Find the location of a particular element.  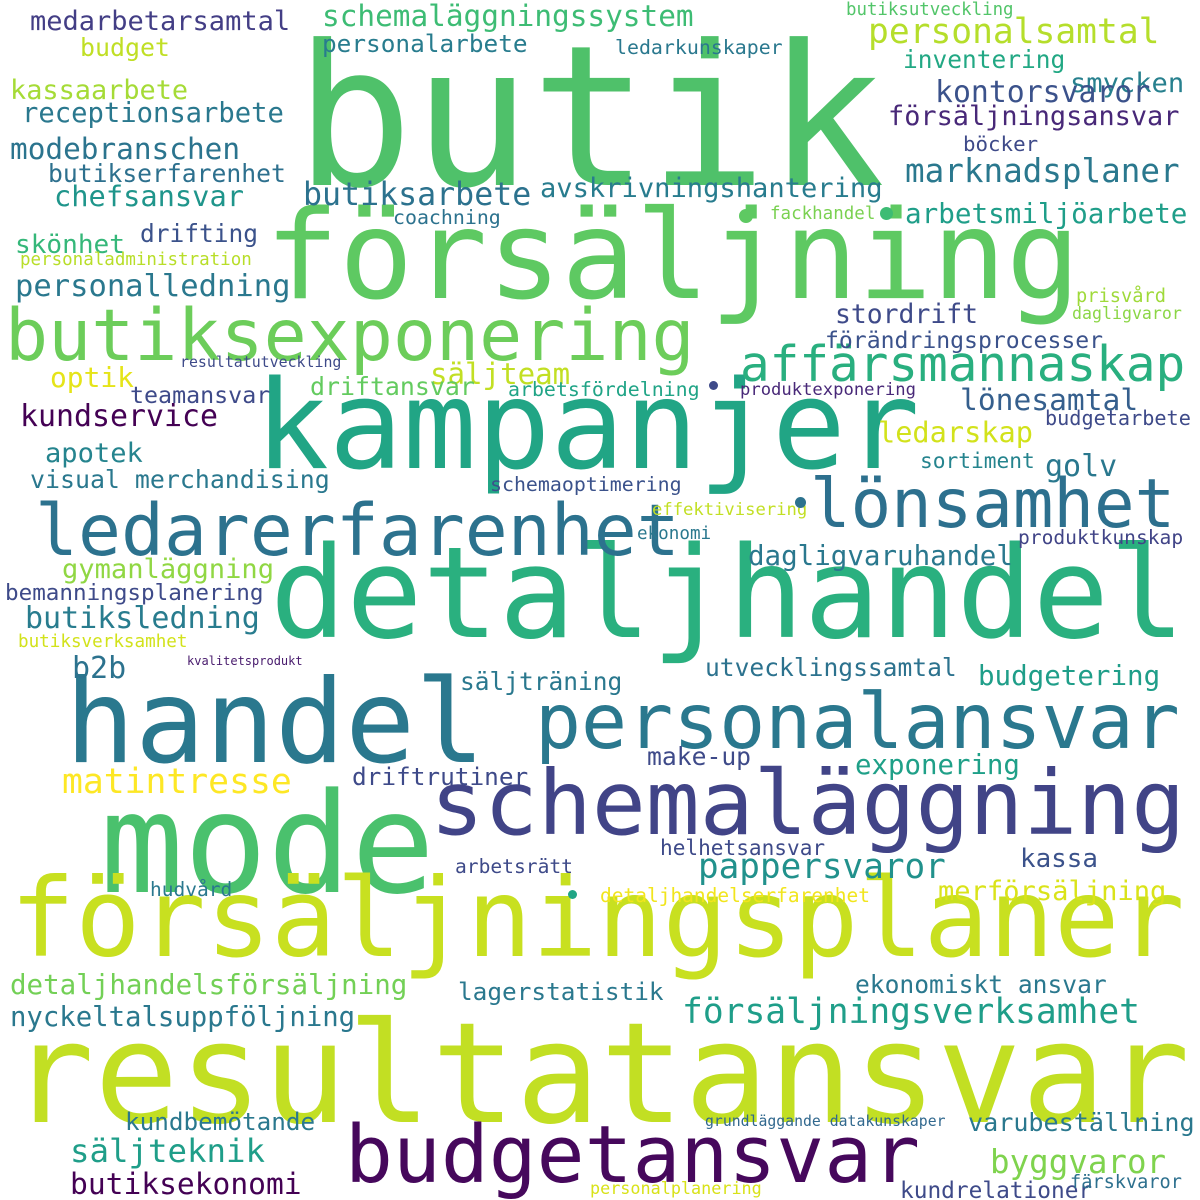

cloud-word: försäljningsansvar is located at coordinates (1034, 116).